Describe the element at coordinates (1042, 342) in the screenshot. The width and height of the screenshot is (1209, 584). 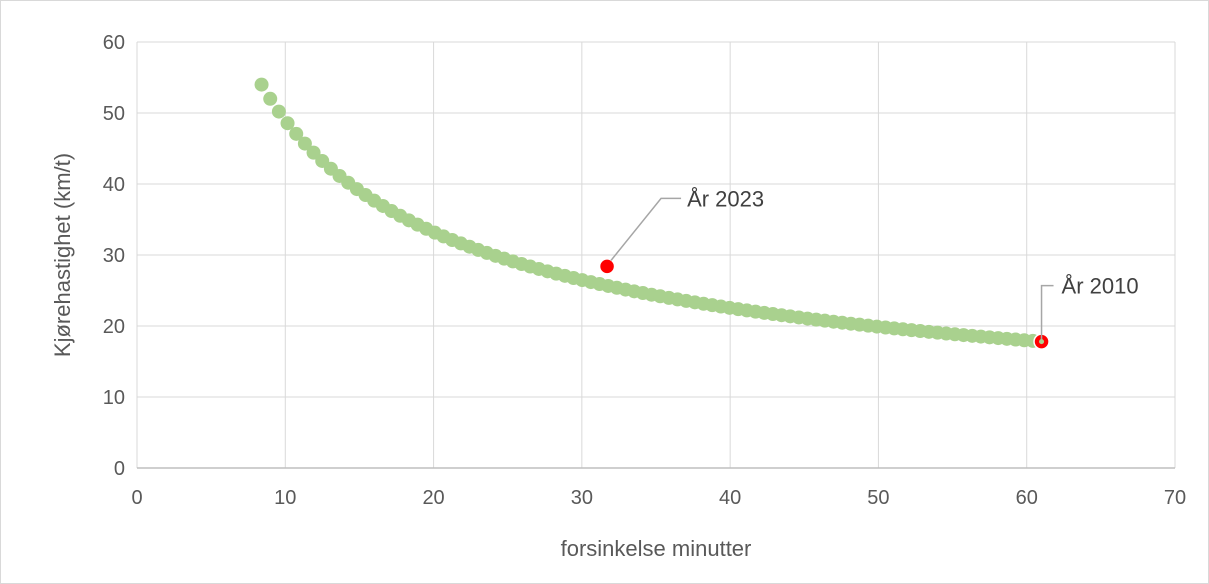
I see `highlight-marker-center` at that location.